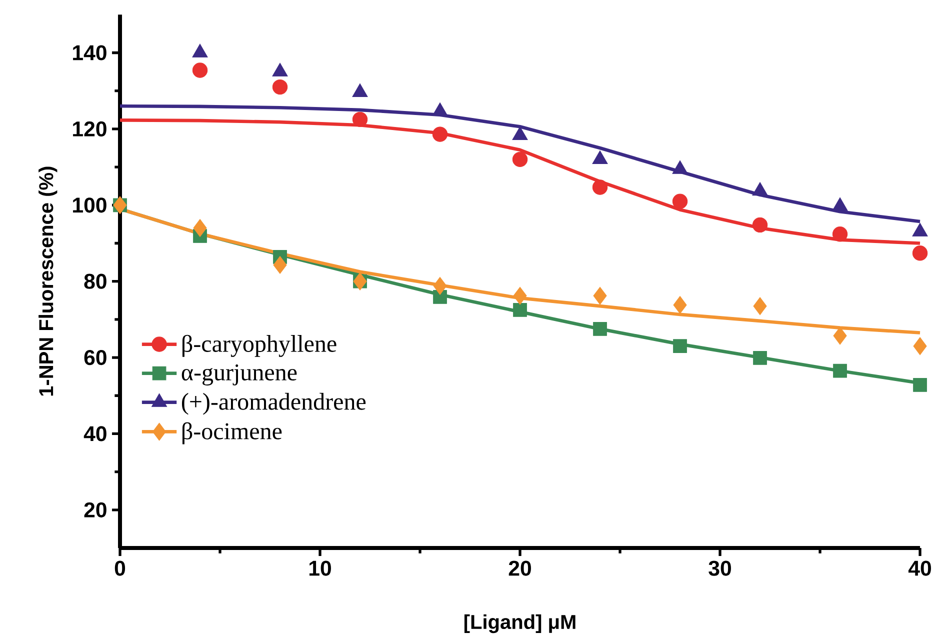  I want to click on y-tick-label: 120, so click(89, 128).